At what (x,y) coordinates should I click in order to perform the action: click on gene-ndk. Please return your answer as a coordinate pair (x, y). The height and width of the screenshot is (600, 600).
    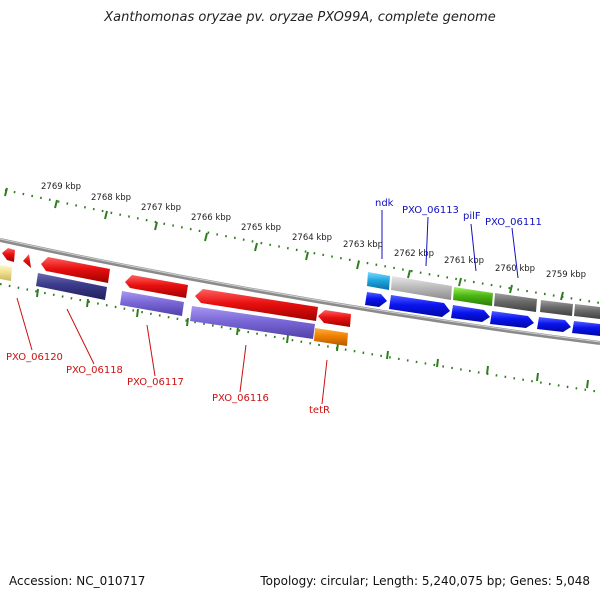
    Looking at the image, I should click on (378, 281).